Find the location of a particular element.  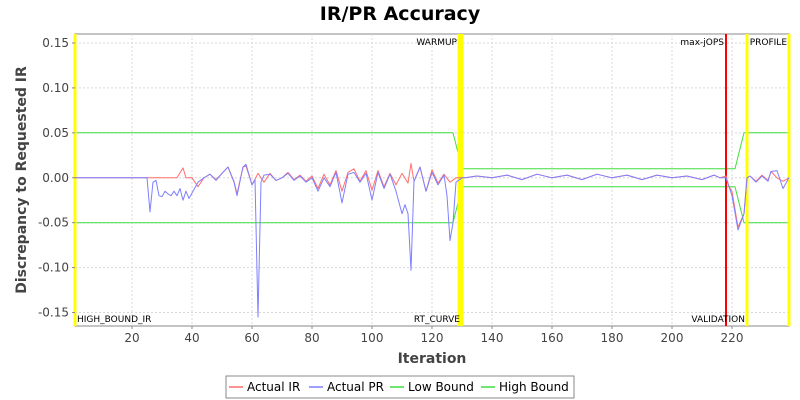

legend-label-high-bound: High Bound is located at coordinates (534, 387).